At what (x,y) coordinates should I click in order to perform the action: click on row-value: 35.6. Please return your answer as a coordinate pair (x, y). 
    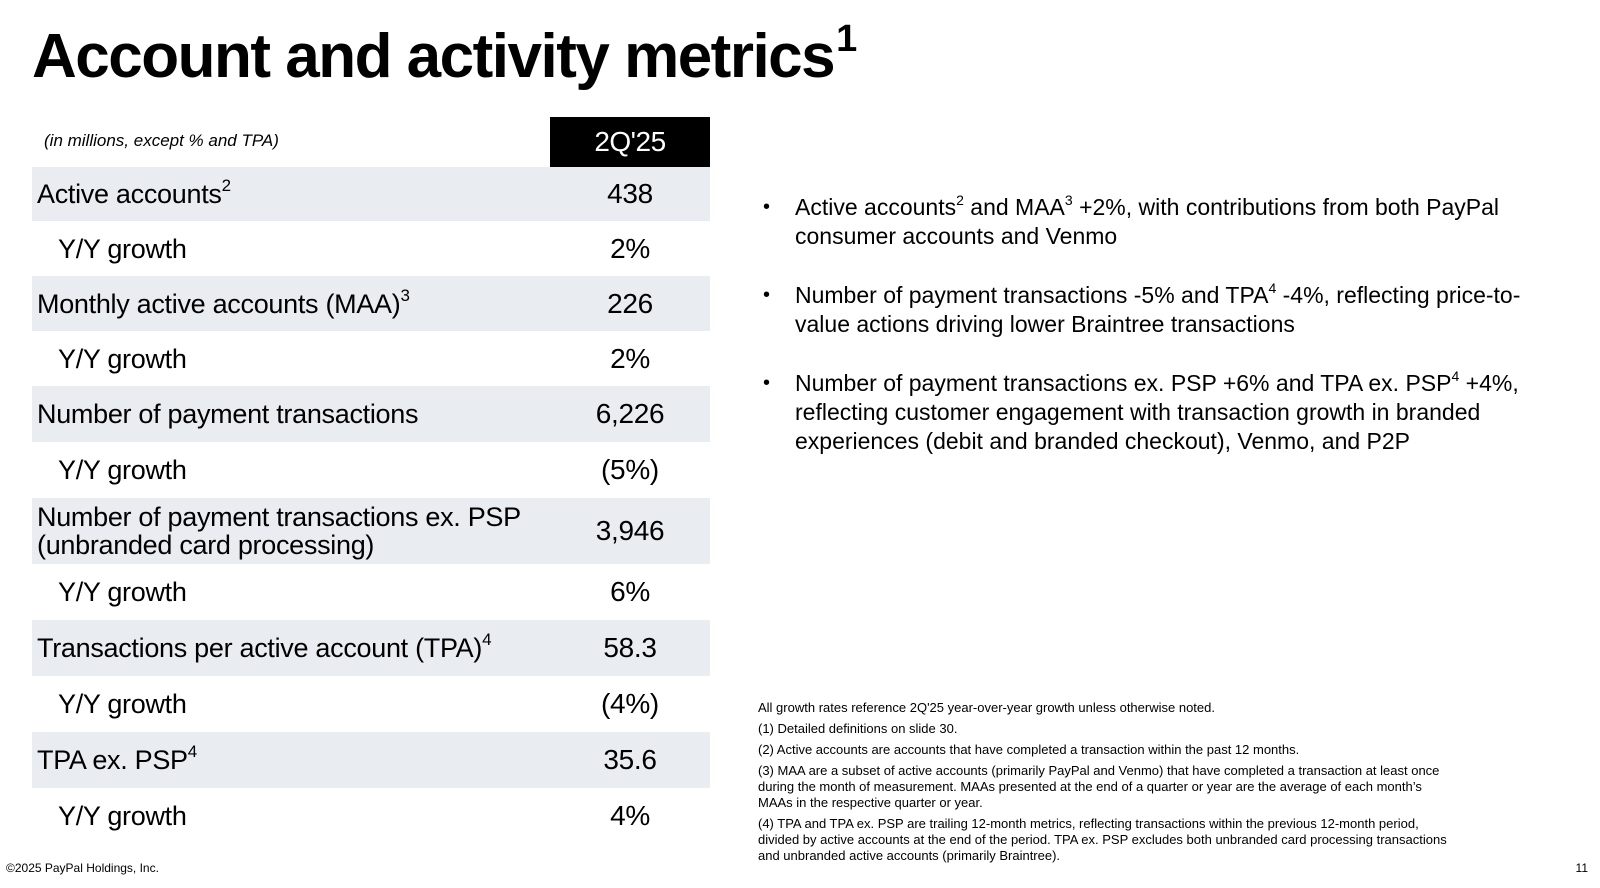
    Looking at the image, I should click on (630, 759).